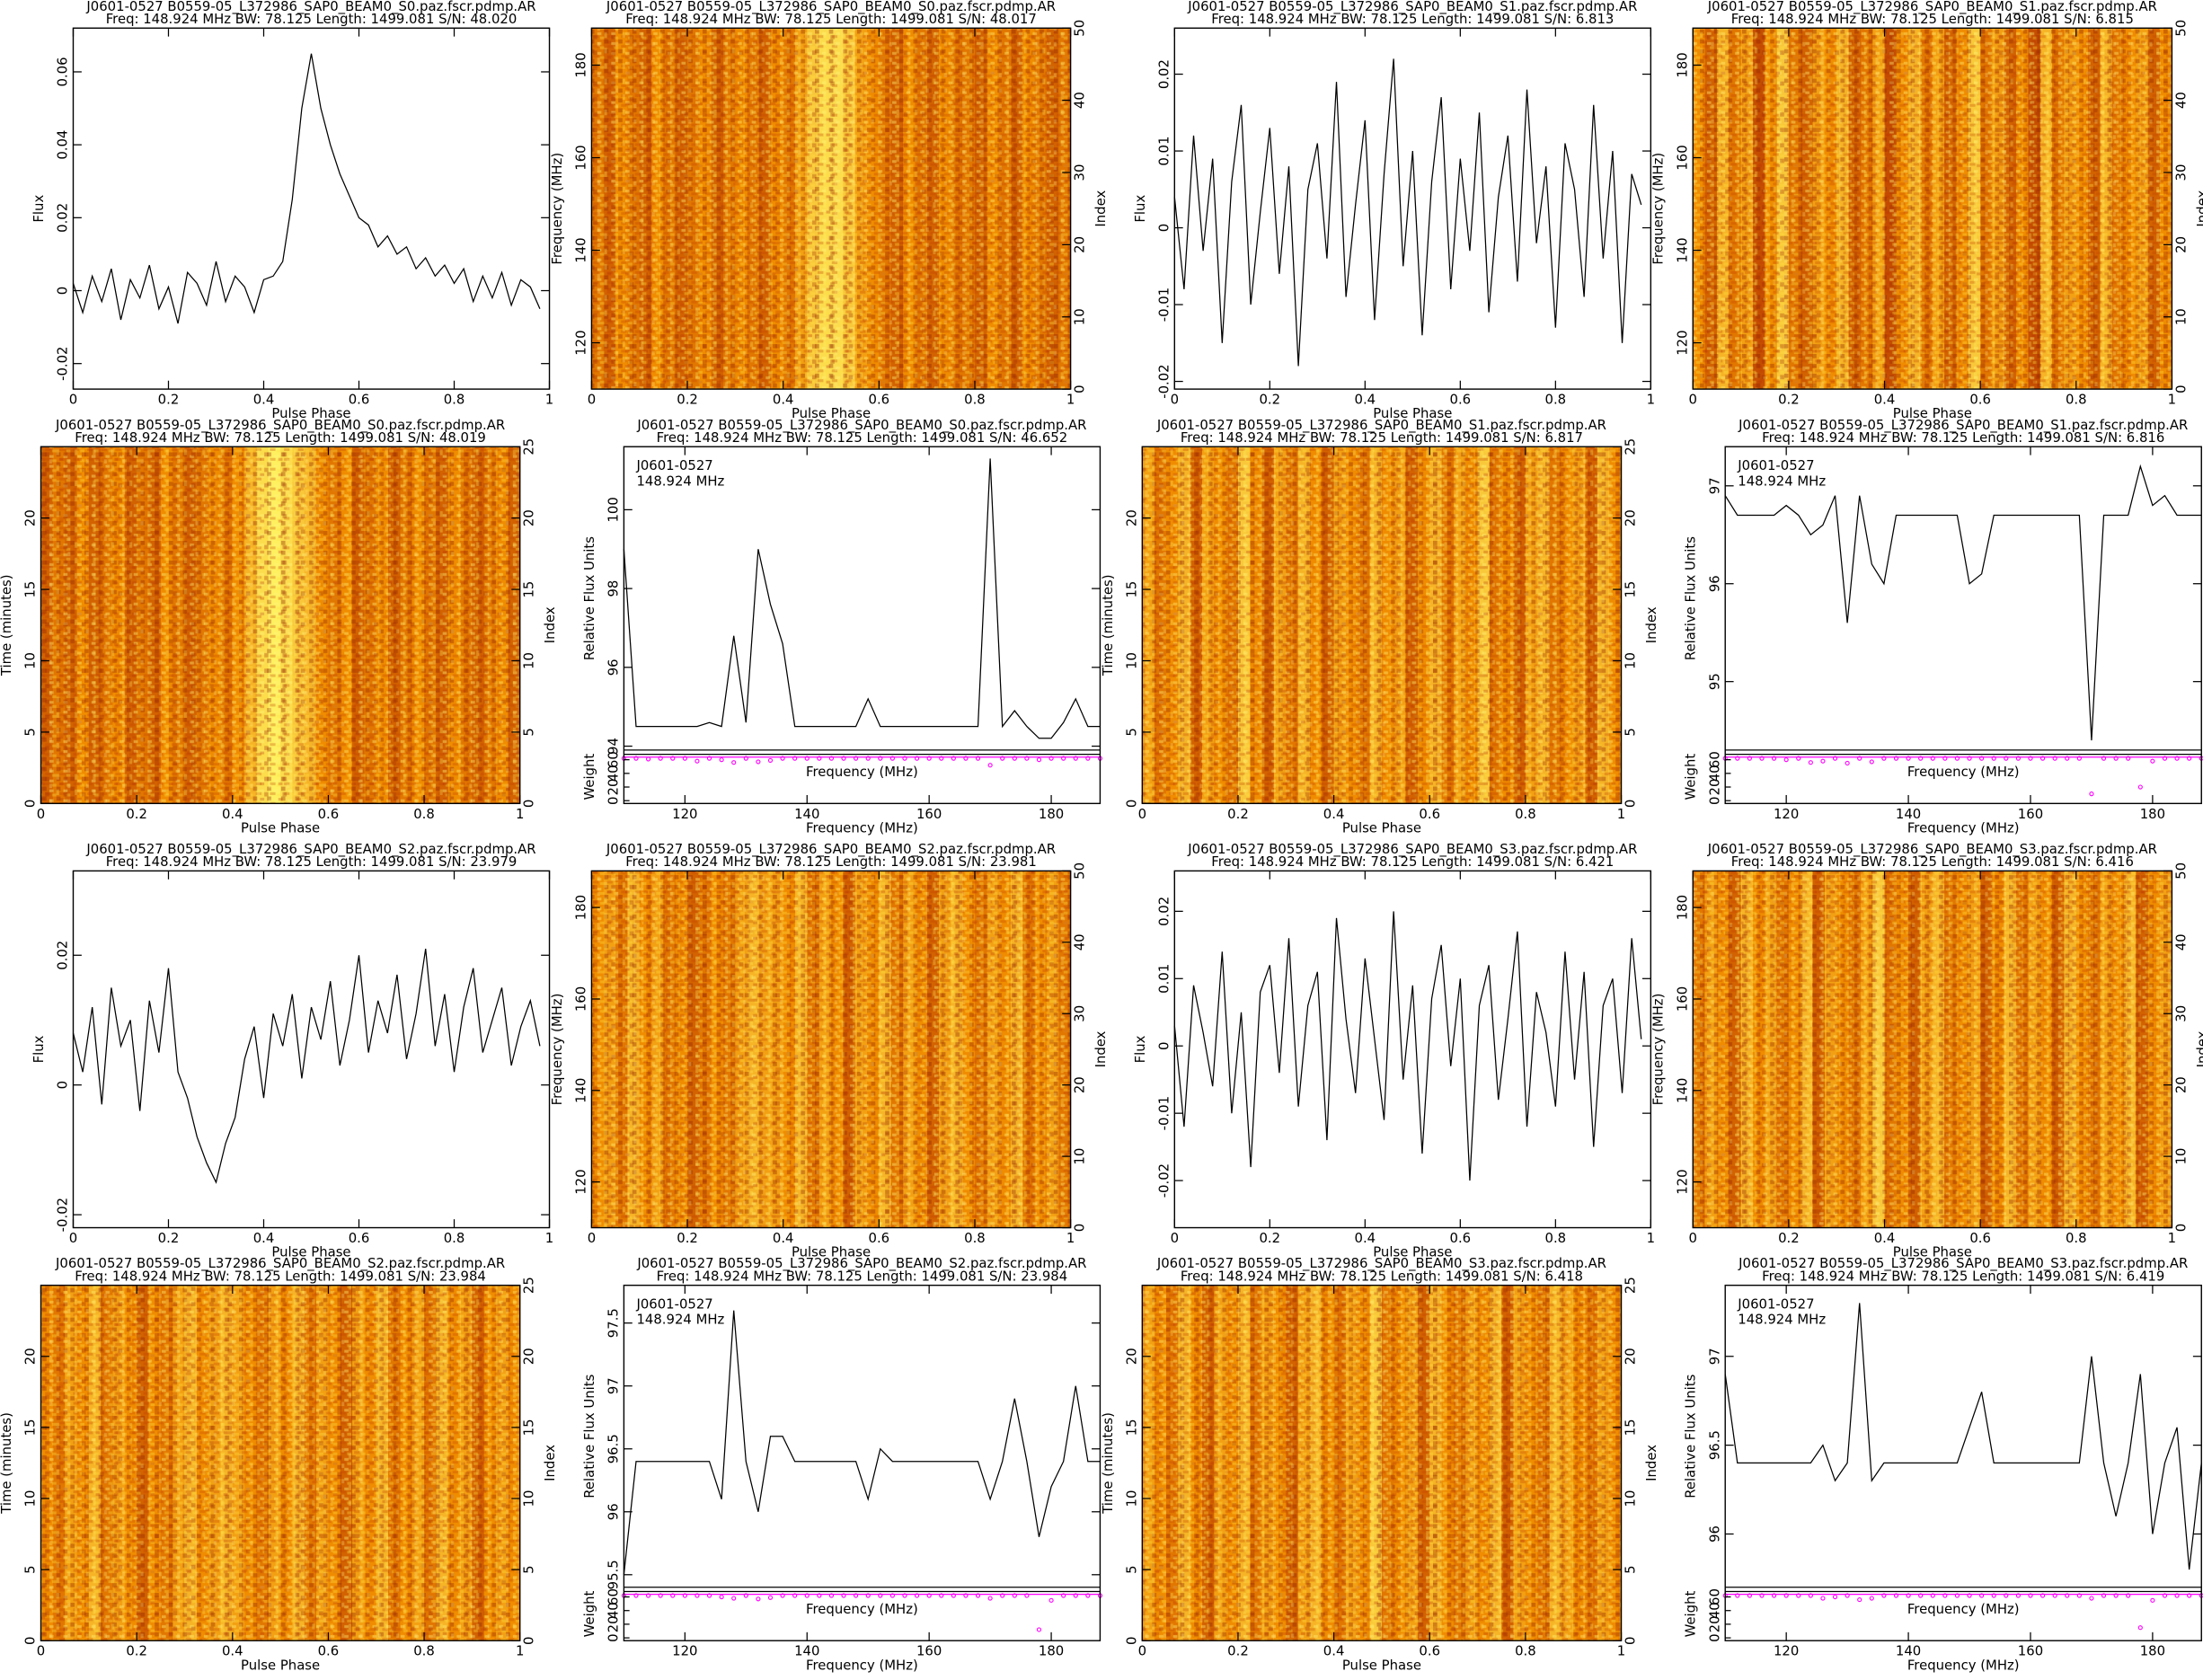 The image size is (2203, 1680). What do you see at coordinates (1691, 1436) in the screenshot?
I see `y-axis-label: Relative Flux Units` at bounding box center [1691, 1436].